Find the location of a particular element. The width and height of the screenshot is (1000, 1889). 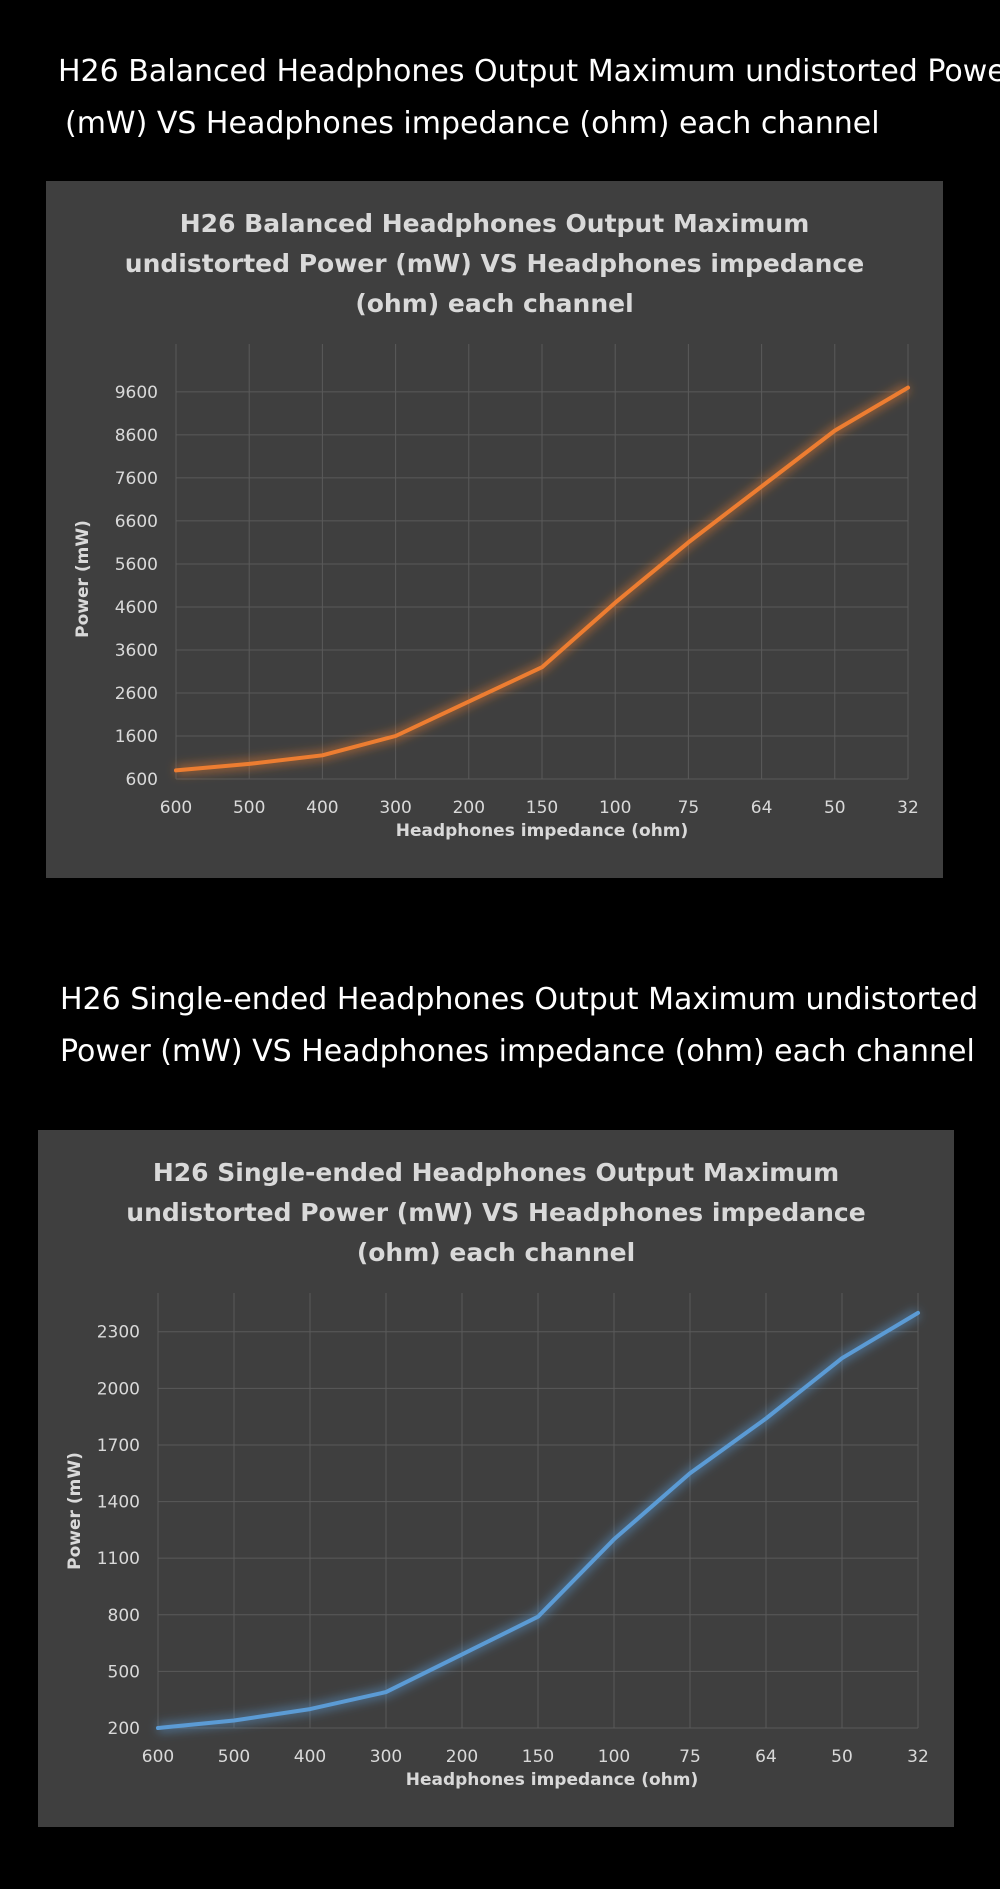

y-tick-label: 8600 is located at coordinates (136, 436).